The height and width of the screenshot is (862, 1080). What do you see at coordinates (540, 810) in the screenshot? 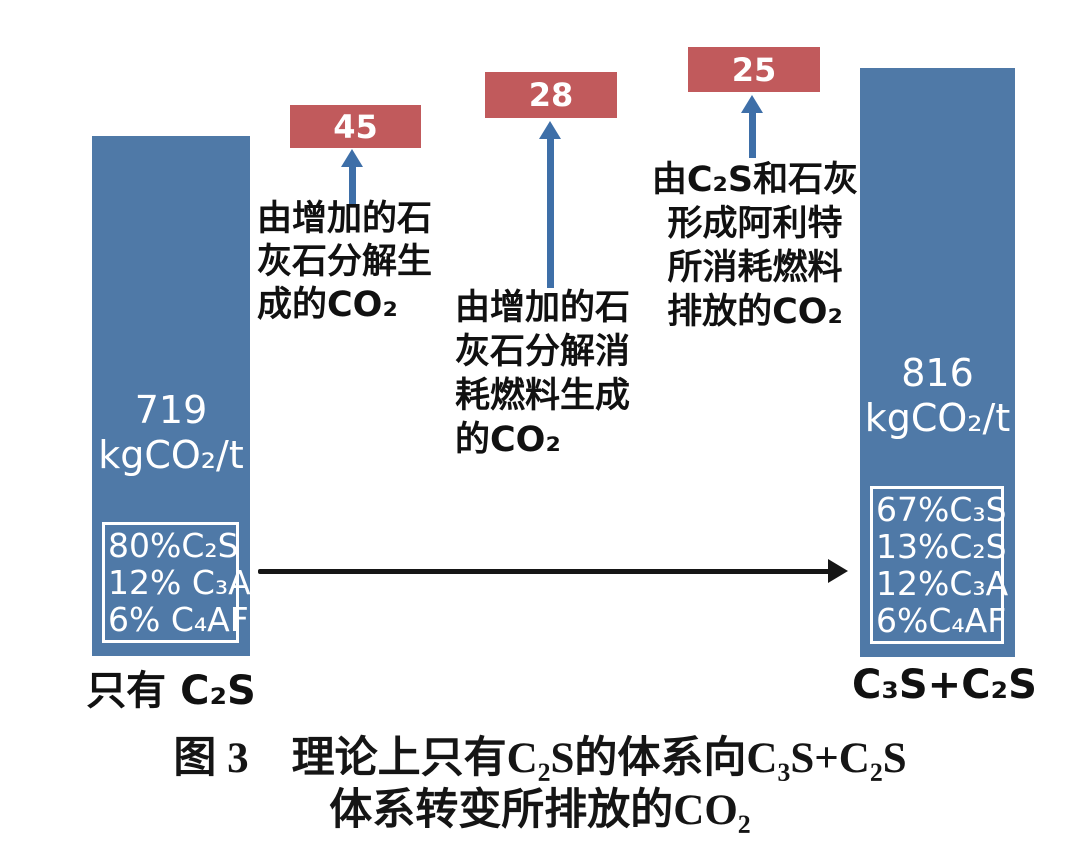
I see `caption-line-2: 体系转变所排放的CO₂` at bounding box center [540, 810].